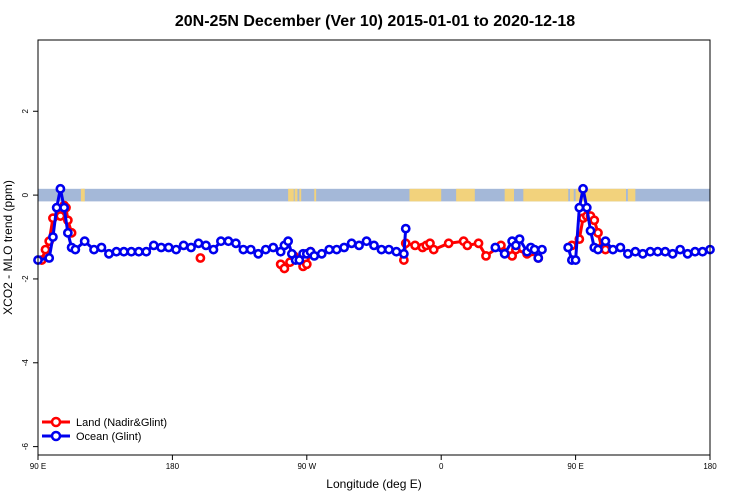 Image resolution: width=750 pixels, height=500 pixels. I want to click on y-tick-label: -2, so click(25, 279).